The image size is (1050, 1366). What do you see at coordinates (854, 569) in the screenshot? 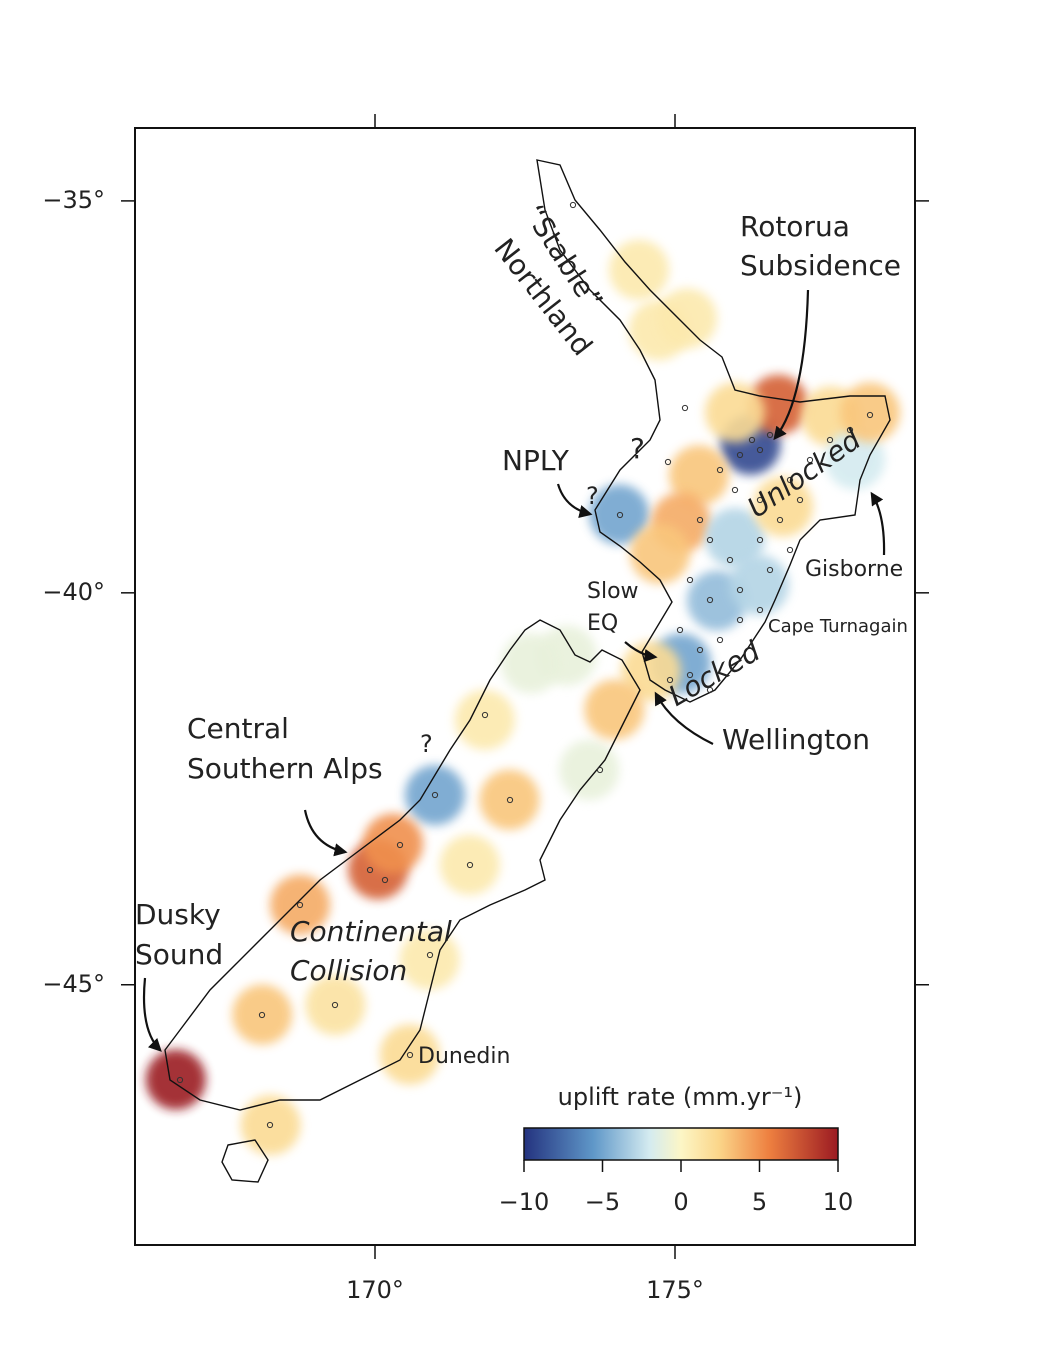
I see `annotation: Gisborne` at bounding box center [854, 569].